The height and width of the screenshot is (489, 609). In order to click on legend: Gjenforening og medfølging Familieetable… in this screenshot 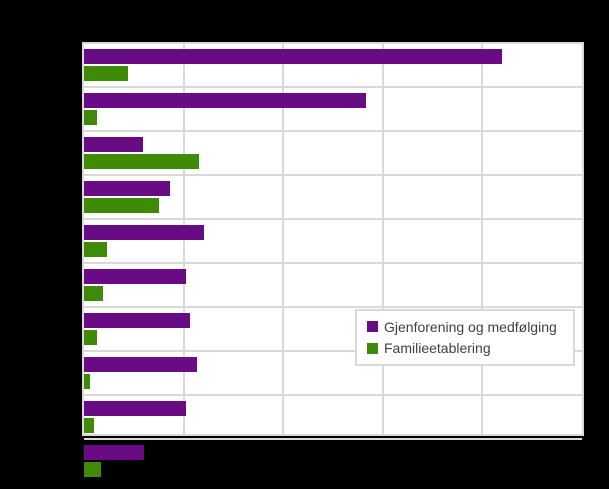, I will do `click(465, 337)`.